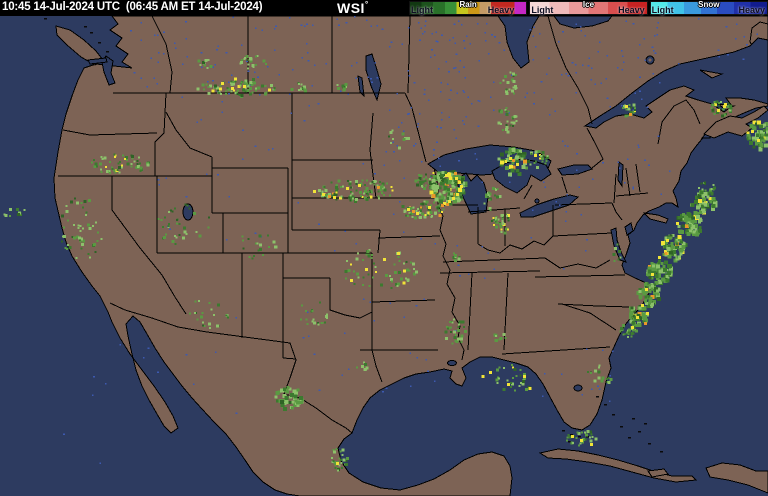 This screenshot has width=768, height=496. I want to click on legend-ice-category-label: Ice, so click(588, 4).